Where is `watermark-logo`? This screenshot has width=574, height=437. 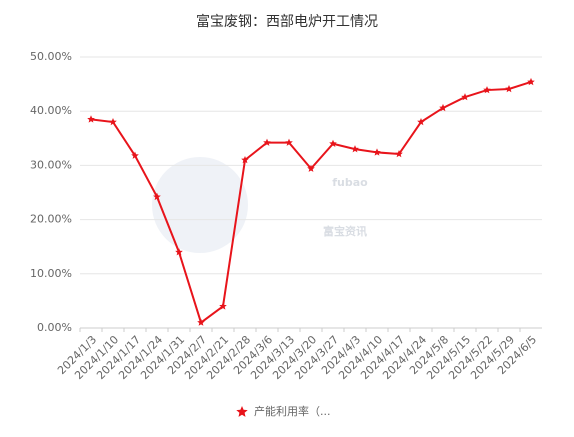
watermark-logo is located at coordinates (200, 205).